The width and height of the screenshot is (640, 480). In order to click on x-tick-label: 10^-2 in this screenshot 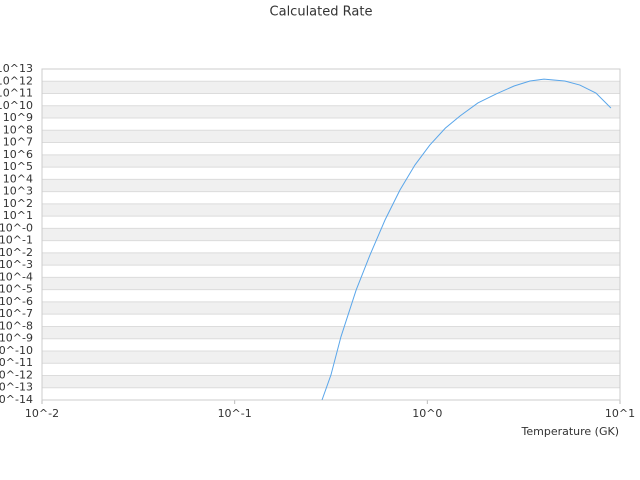, I will do `click(42, 413)`.